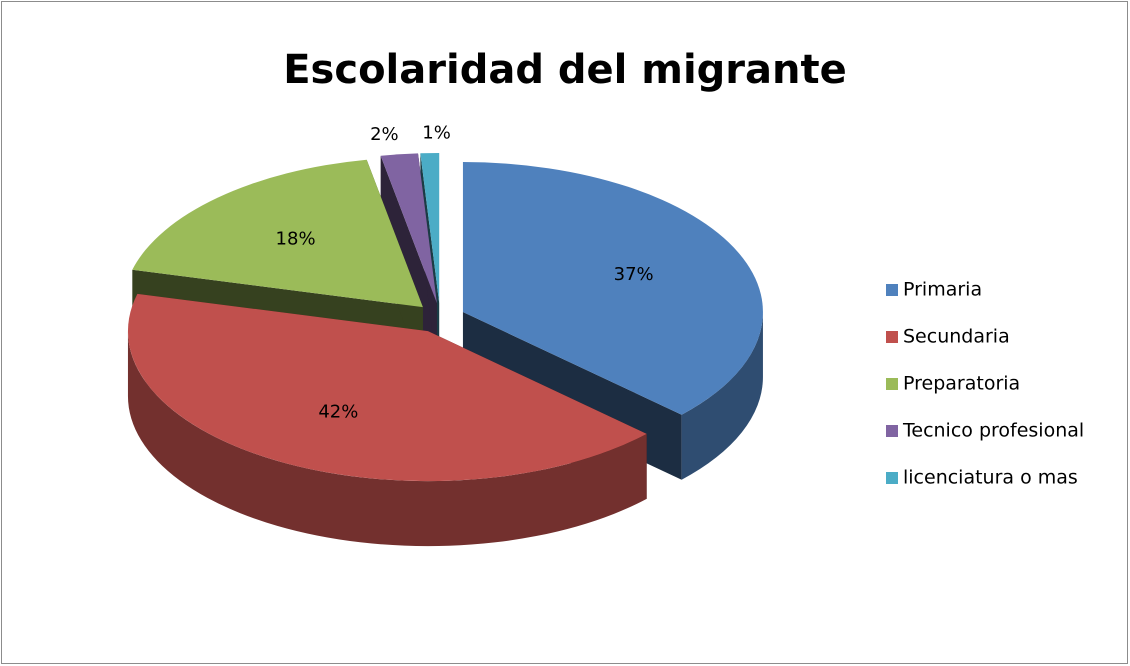  I want to click on data-label: 42%, so click(338, 412).